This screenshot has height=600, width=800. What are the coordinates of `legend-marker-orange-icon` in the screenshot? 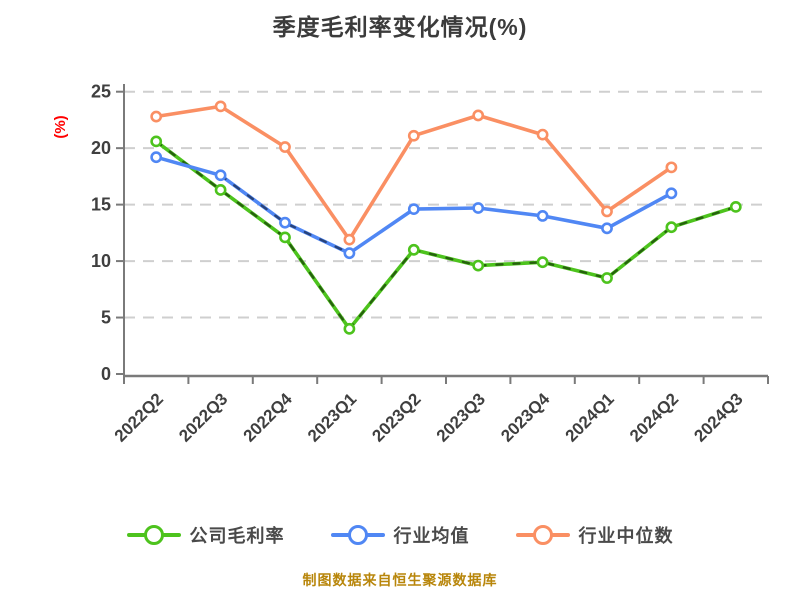 It's located at (542, 535).